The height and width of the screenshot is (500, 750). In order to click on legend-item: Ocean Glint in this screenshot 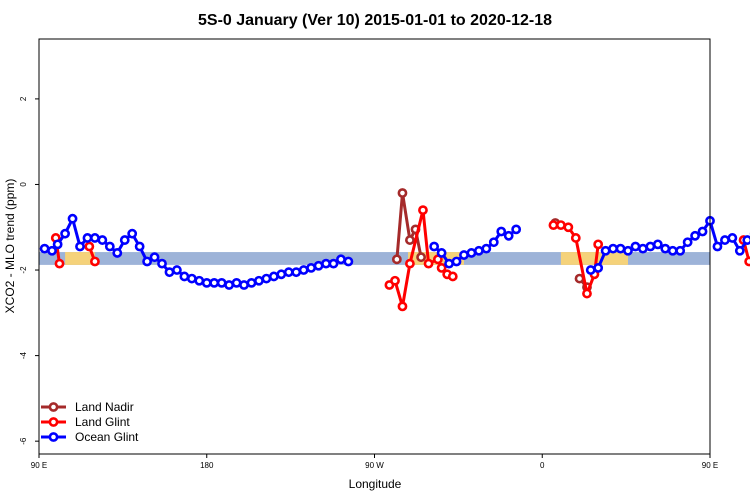, I will do `click(90, 437)`.